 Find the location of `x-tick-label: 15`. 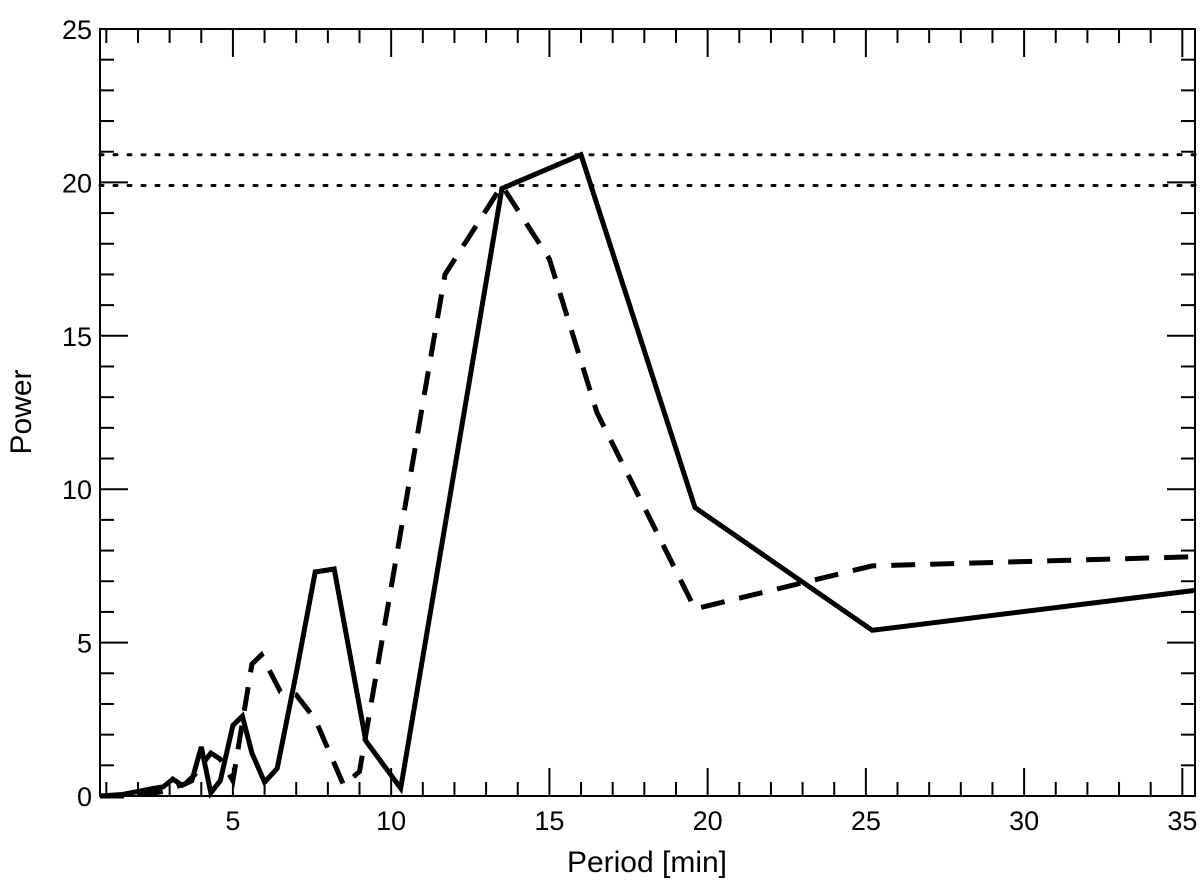

x-tick-label: 15 is located at coordinates (549, 821).